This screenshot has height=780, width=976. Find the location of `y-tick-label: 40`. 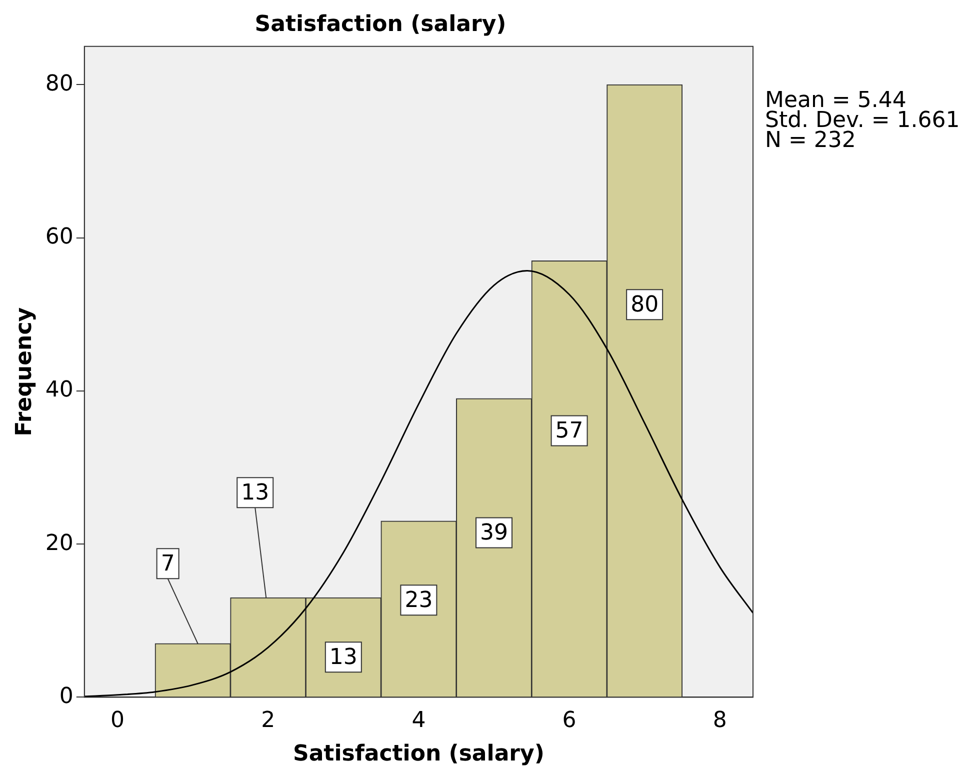

y-tick-label: 40 is located at coordinates (59, 390).